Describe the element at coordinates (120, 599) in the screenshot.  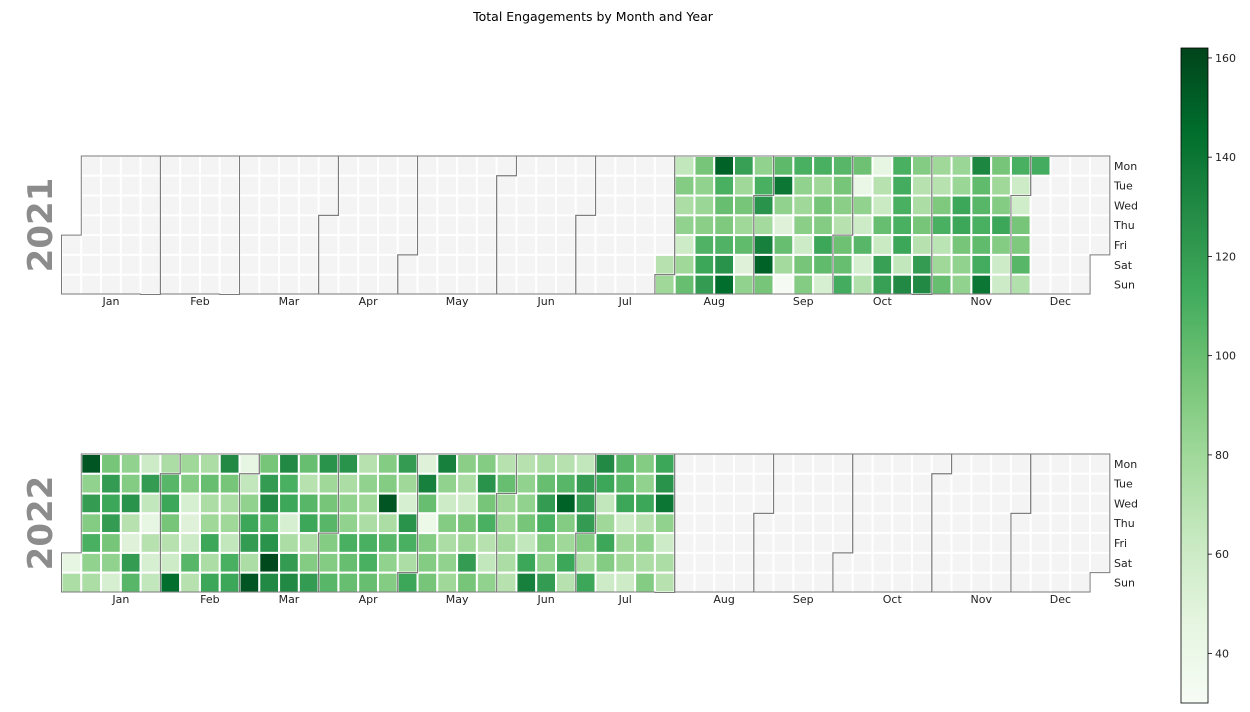
I see `month-label: Jan` at that location.